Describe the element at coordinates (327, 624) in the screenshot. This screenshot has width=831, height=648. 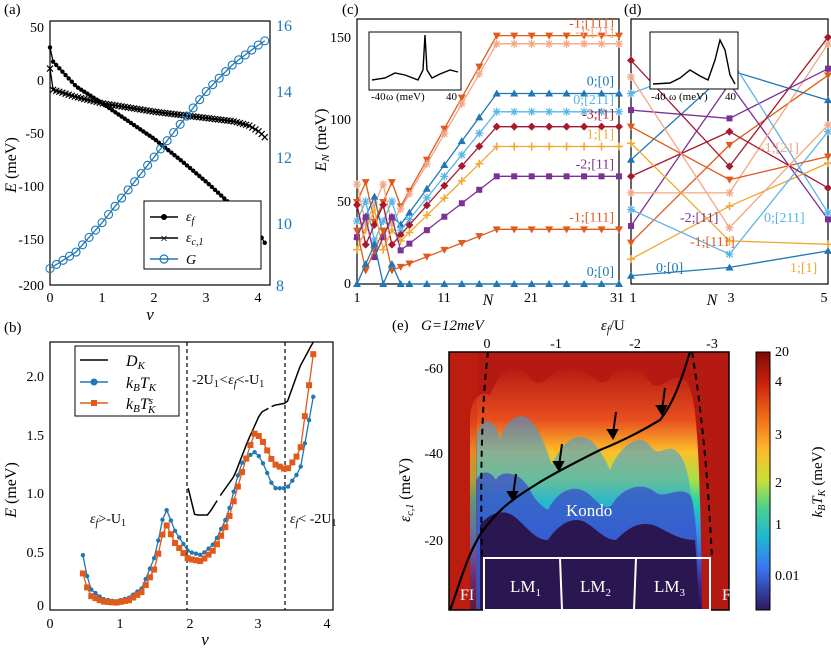
I see `b-xtick-4: 4` at that location.